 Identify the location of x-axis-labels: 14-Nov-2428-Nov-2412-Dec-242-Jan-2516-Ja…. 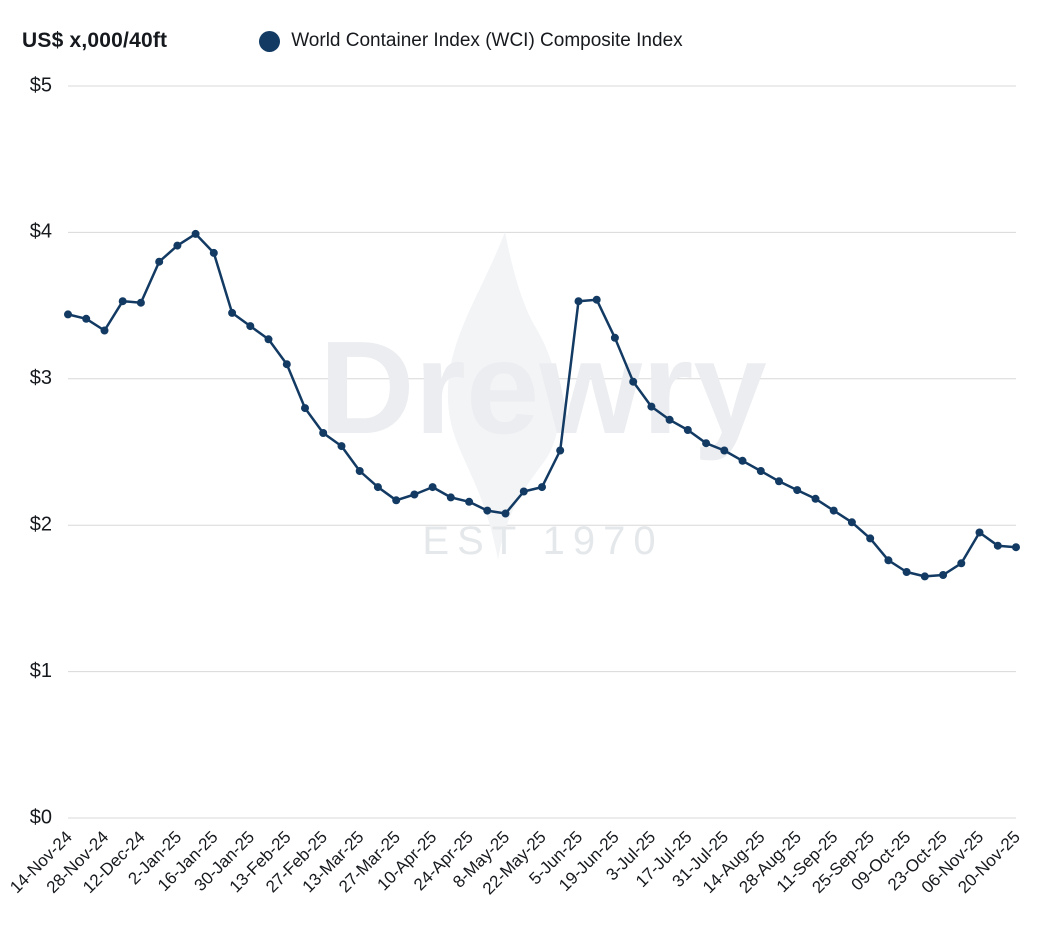
(515, 862).